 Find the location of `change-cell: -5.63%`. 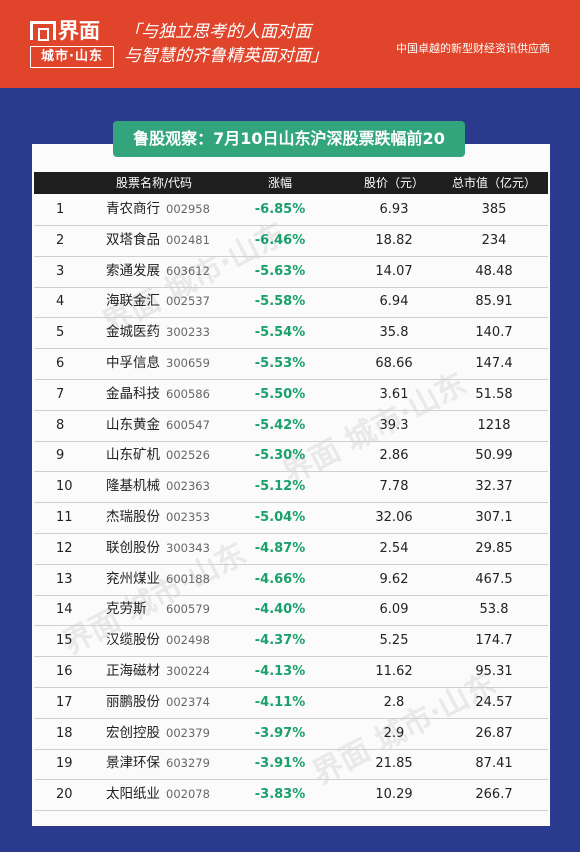

change-cell: -5.63% is located at coordinates (280, 271).